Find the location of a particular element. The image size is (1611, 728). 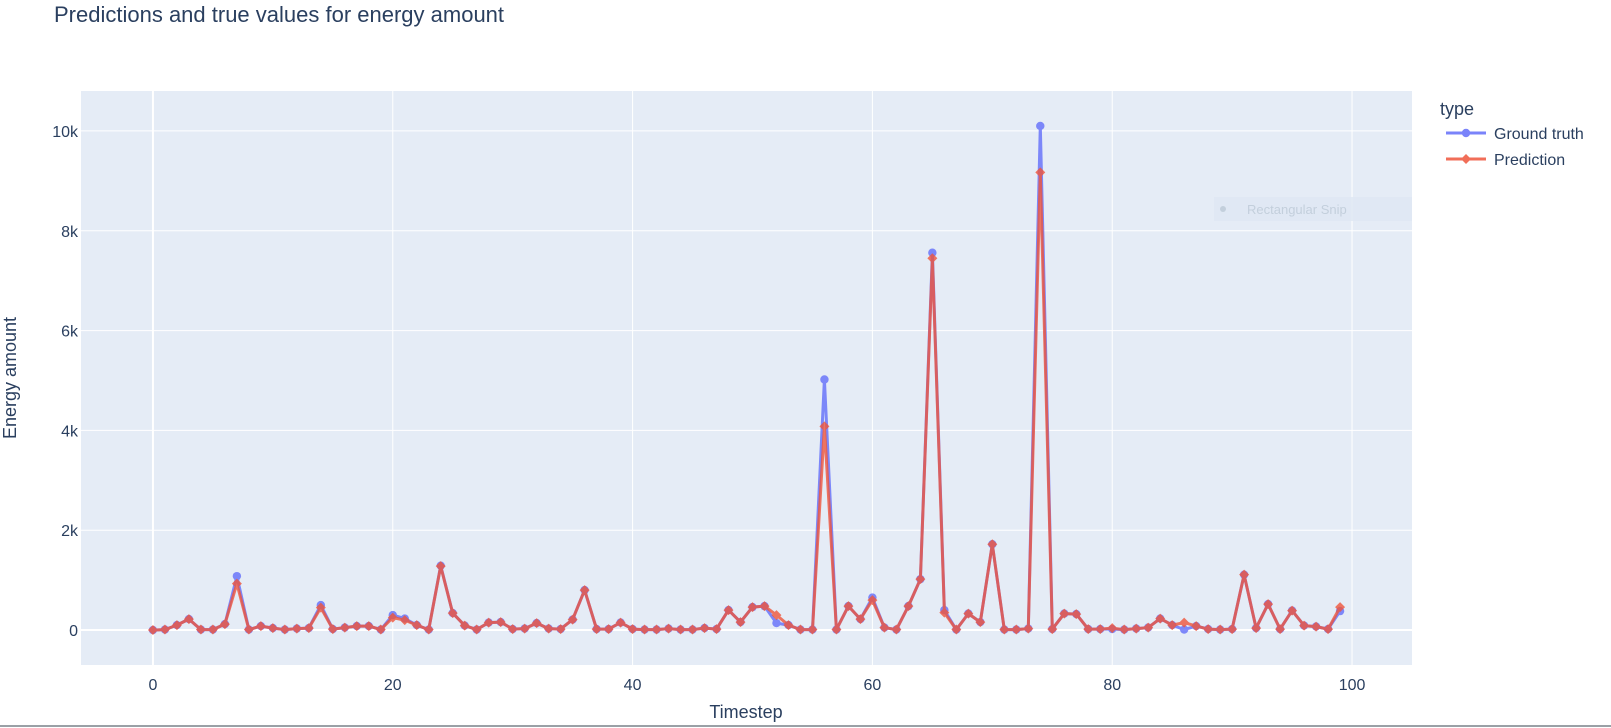

x-tick-label: 20 is located at coordinates (393, 685).